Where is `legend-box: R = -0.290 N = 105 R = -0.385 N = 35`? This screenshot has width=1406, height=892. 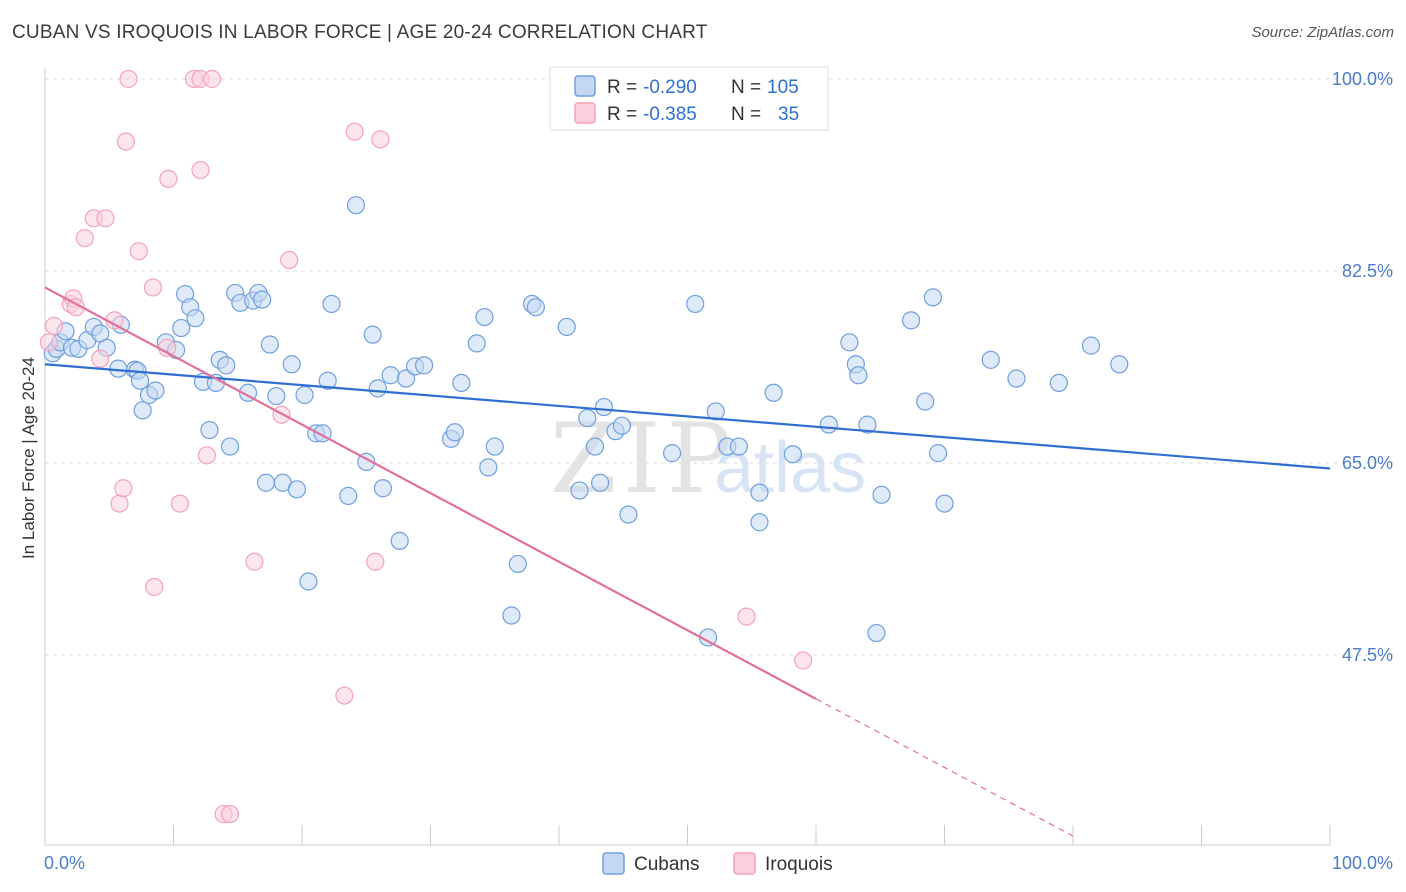 legend-box: R = -0.290 N = 105 R = -0.385 N = 35 is located at coordinates (689, 98).